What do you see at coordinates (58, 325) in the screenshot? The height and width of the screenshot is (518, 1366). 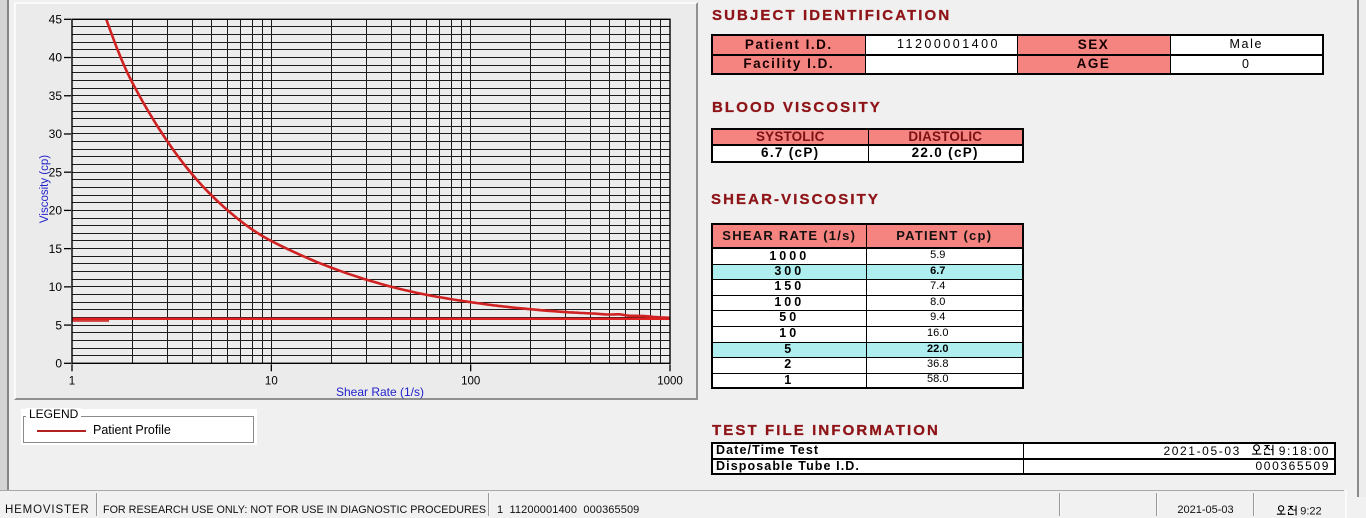 I see `svg-text: 5` at bounding box center [58, 325].